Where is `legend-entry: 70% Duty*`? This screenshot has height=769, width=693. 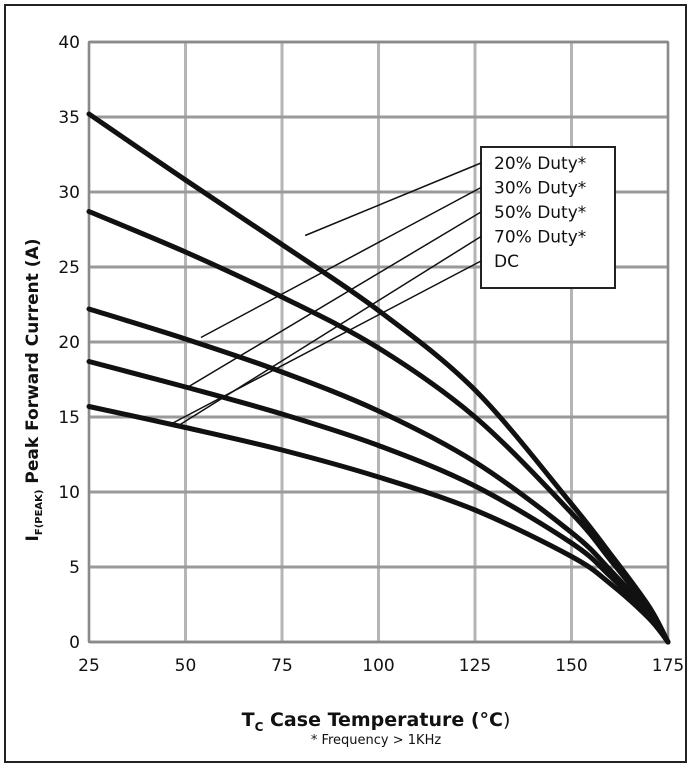
legend-entry: 70% Duty* is located at coordinates (540, 238).